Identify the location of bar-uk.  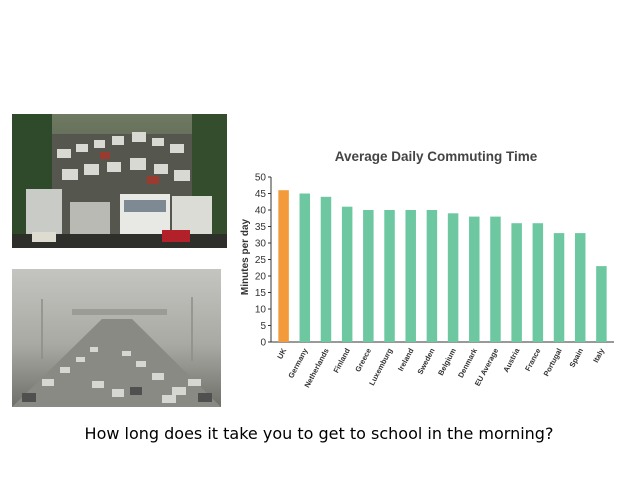
(283, 266).